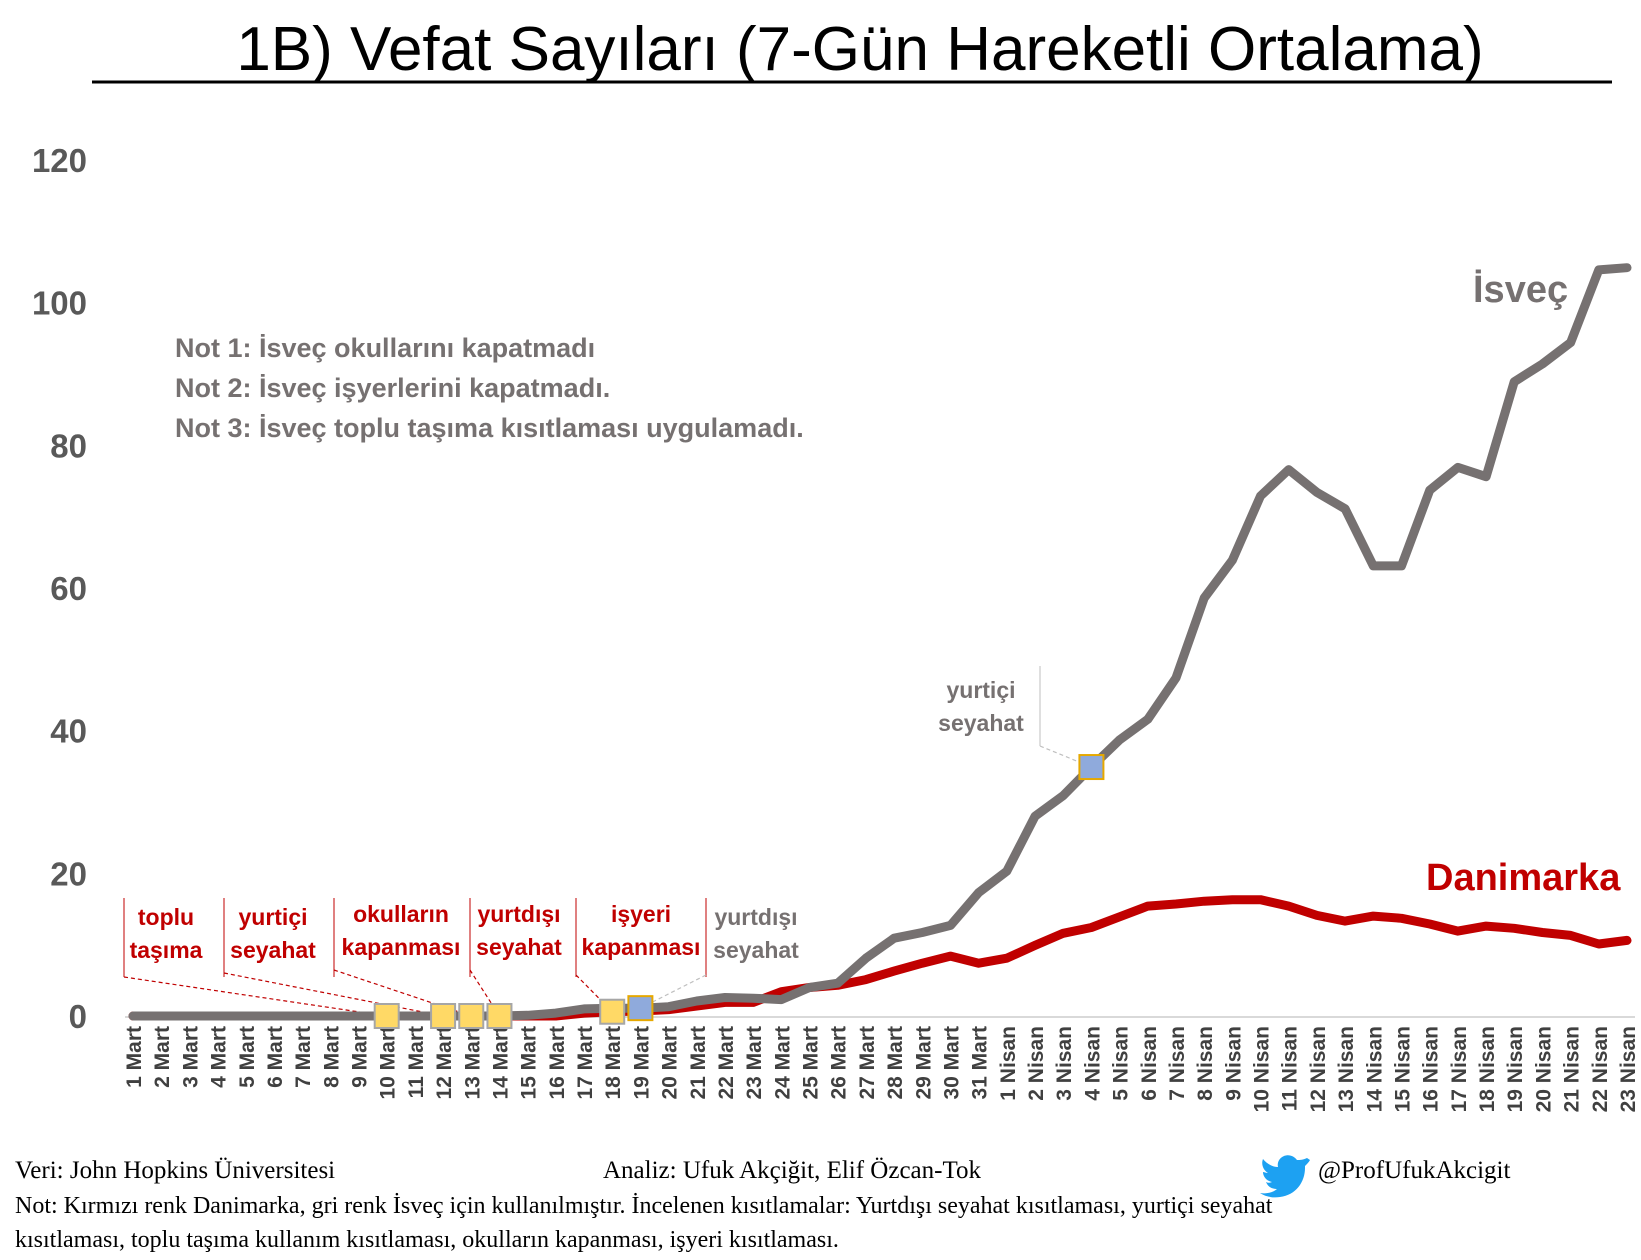 The image size is (1641, 1260). Describe the element at coordinates (1318, 1069) in the screenshot. I see `x-tick-label: 12 Nisan` at that location.